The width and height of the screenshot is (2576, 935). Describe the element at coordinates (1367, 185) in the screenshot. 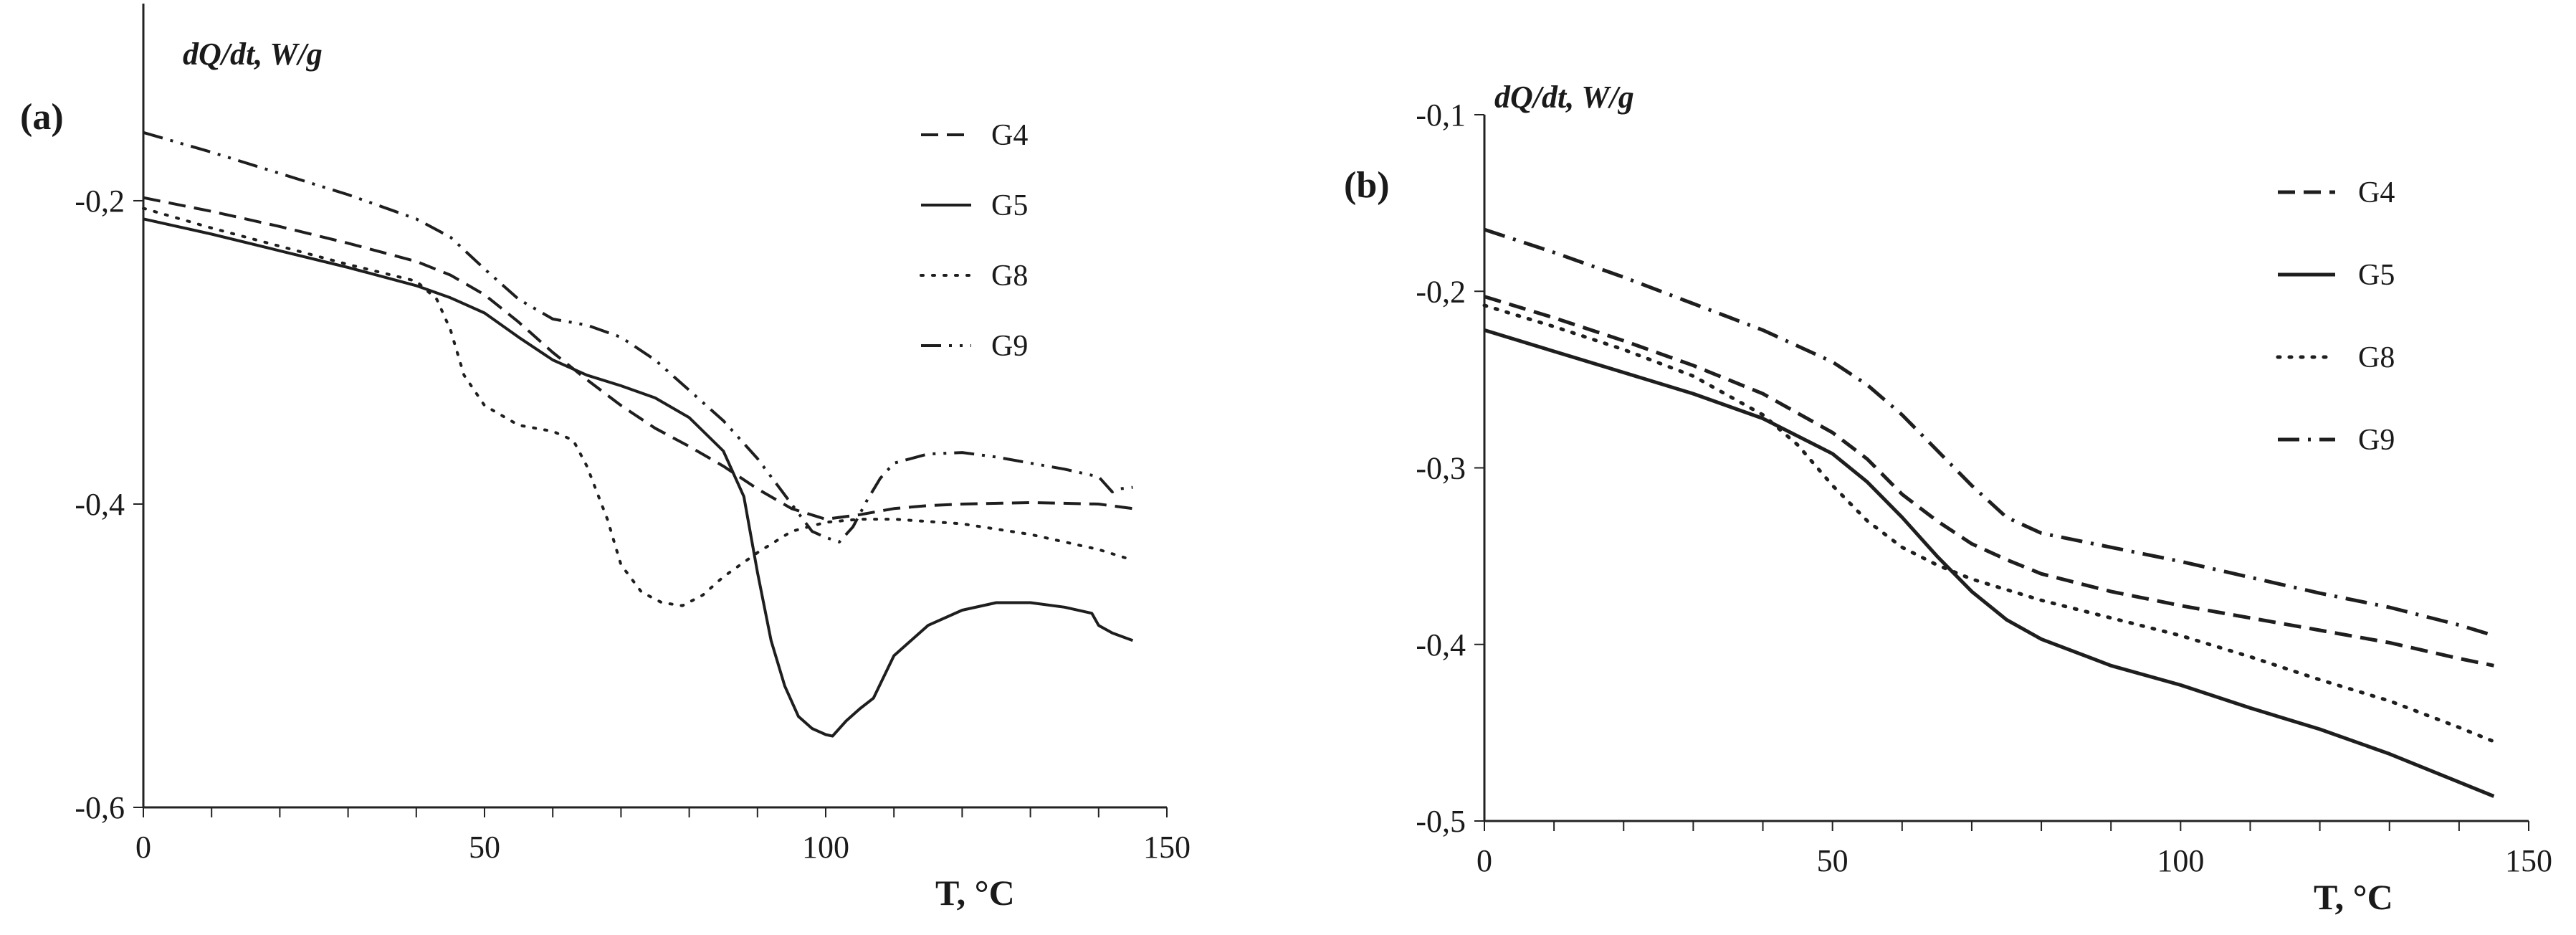

I see `panel-label-b: (b)` at that location.